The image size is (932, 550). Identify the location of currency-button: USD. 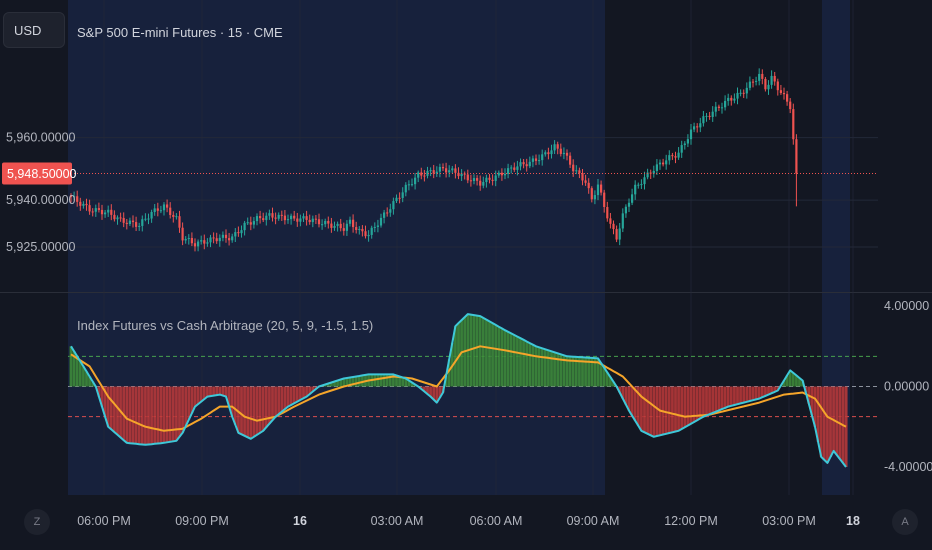
(34, 30).